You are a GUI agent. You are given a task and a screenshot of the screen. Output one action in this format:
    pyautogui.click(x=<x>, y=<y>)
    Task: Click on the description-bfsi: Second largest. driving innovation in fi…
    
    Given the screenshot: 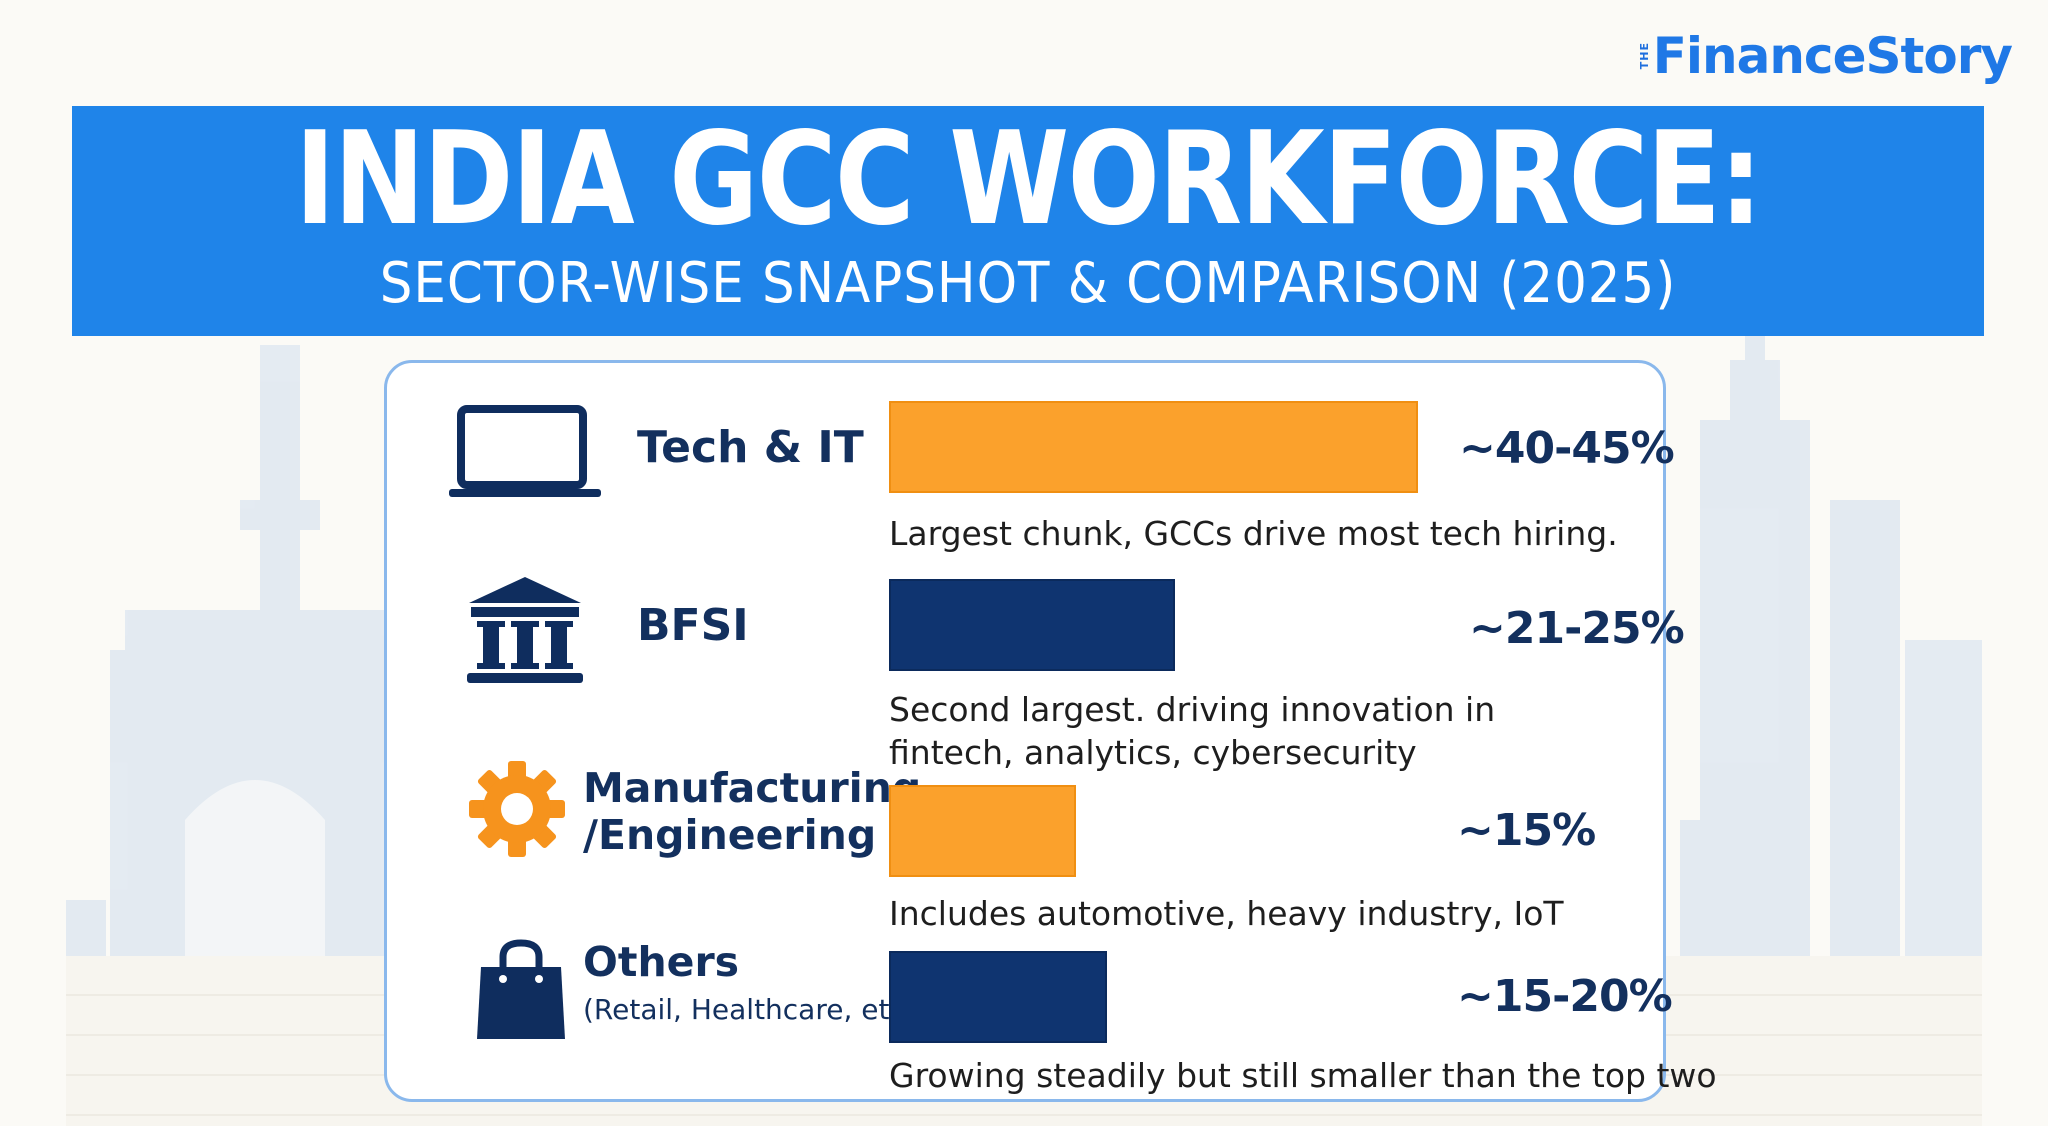 What is the action you would take?
    pyautogui.click(x=1192, y=732)
    